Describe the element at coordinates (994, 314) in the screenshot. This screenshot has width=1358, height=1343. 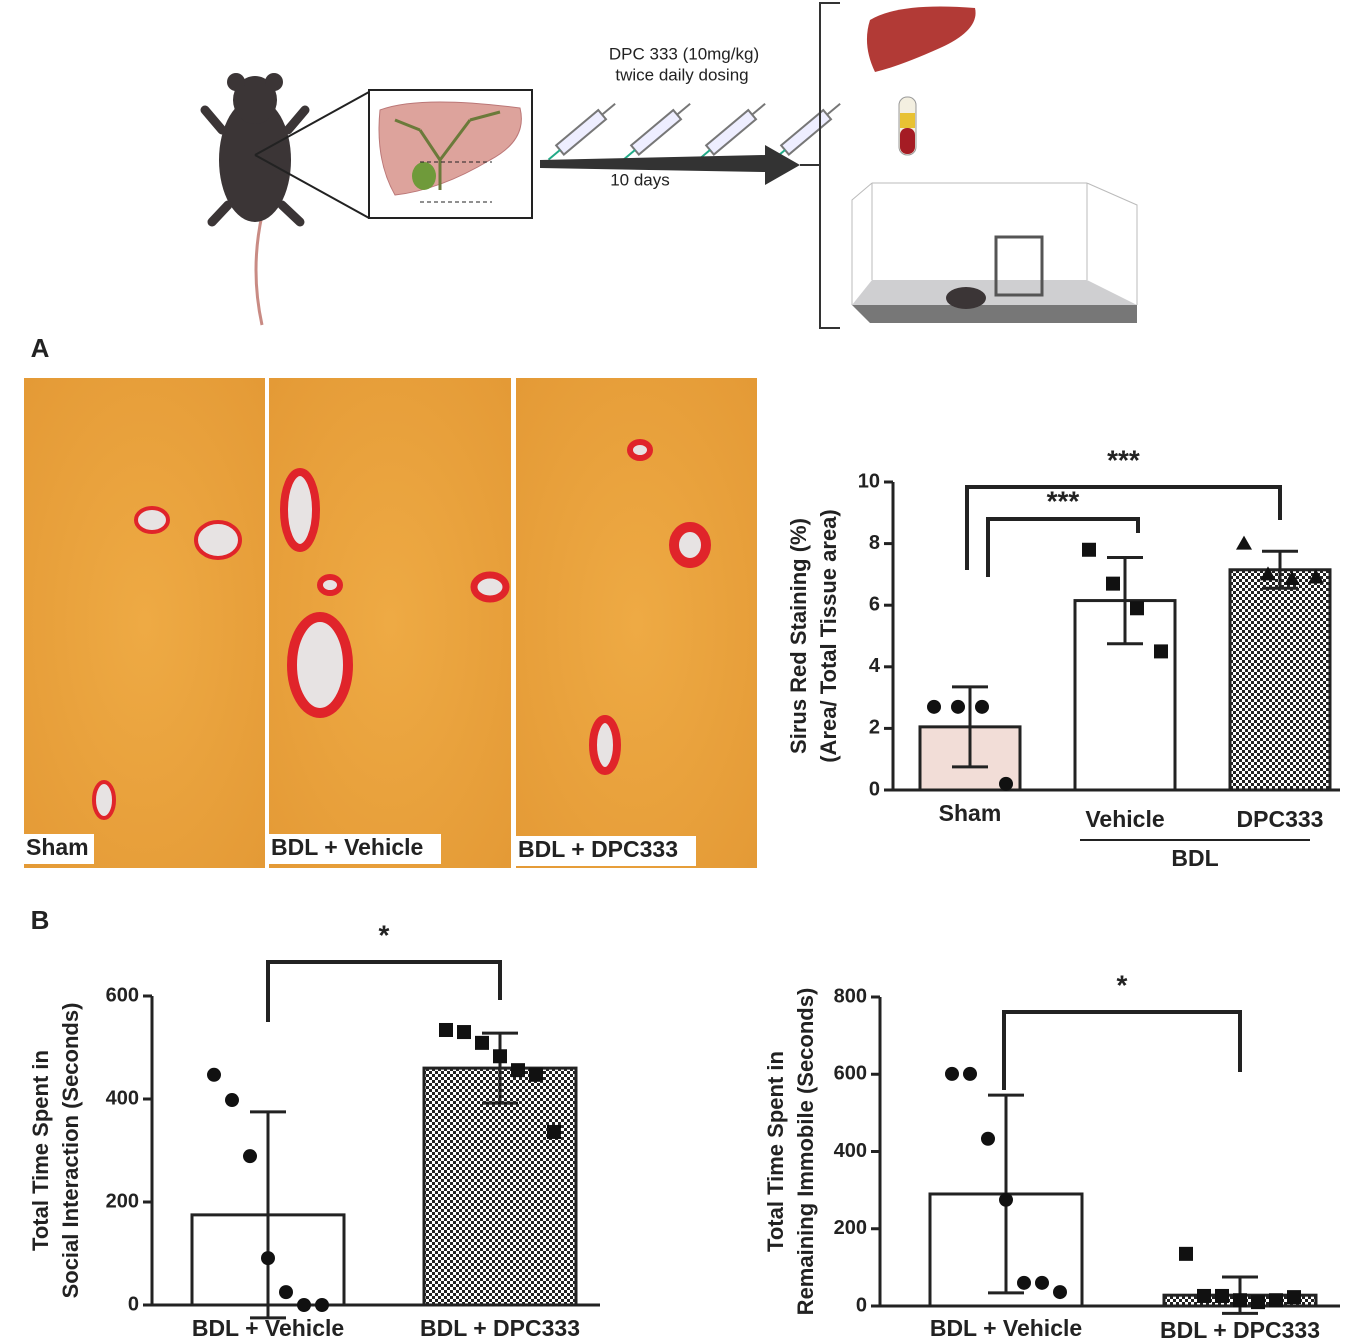
I see `cage-floor` at that location.